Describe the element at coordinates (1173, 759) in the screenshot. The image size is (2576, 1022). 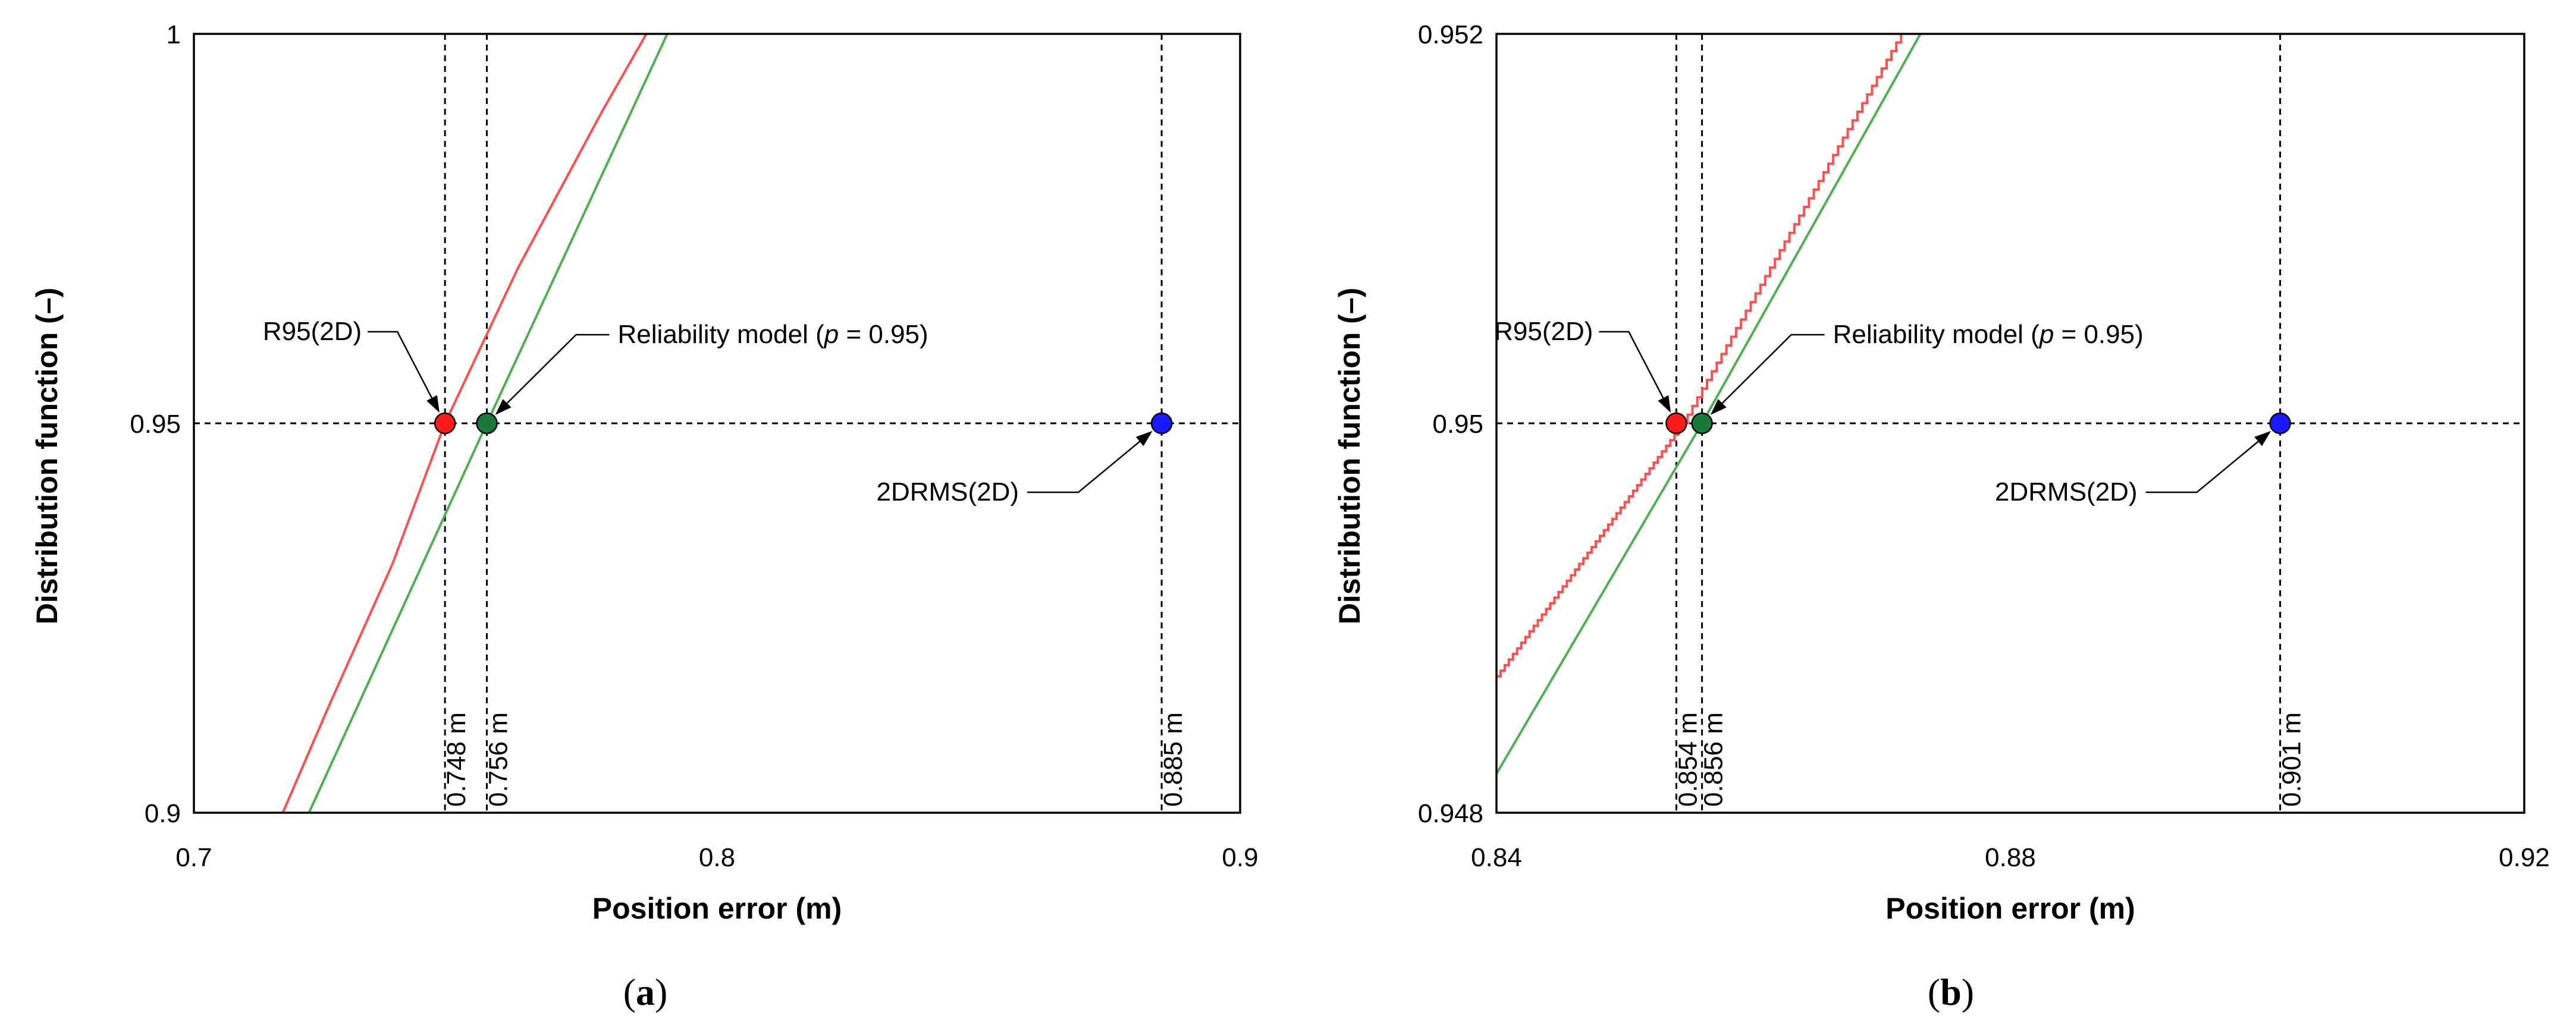
I see `vline-label-2drms: 0.885 m` at that location.